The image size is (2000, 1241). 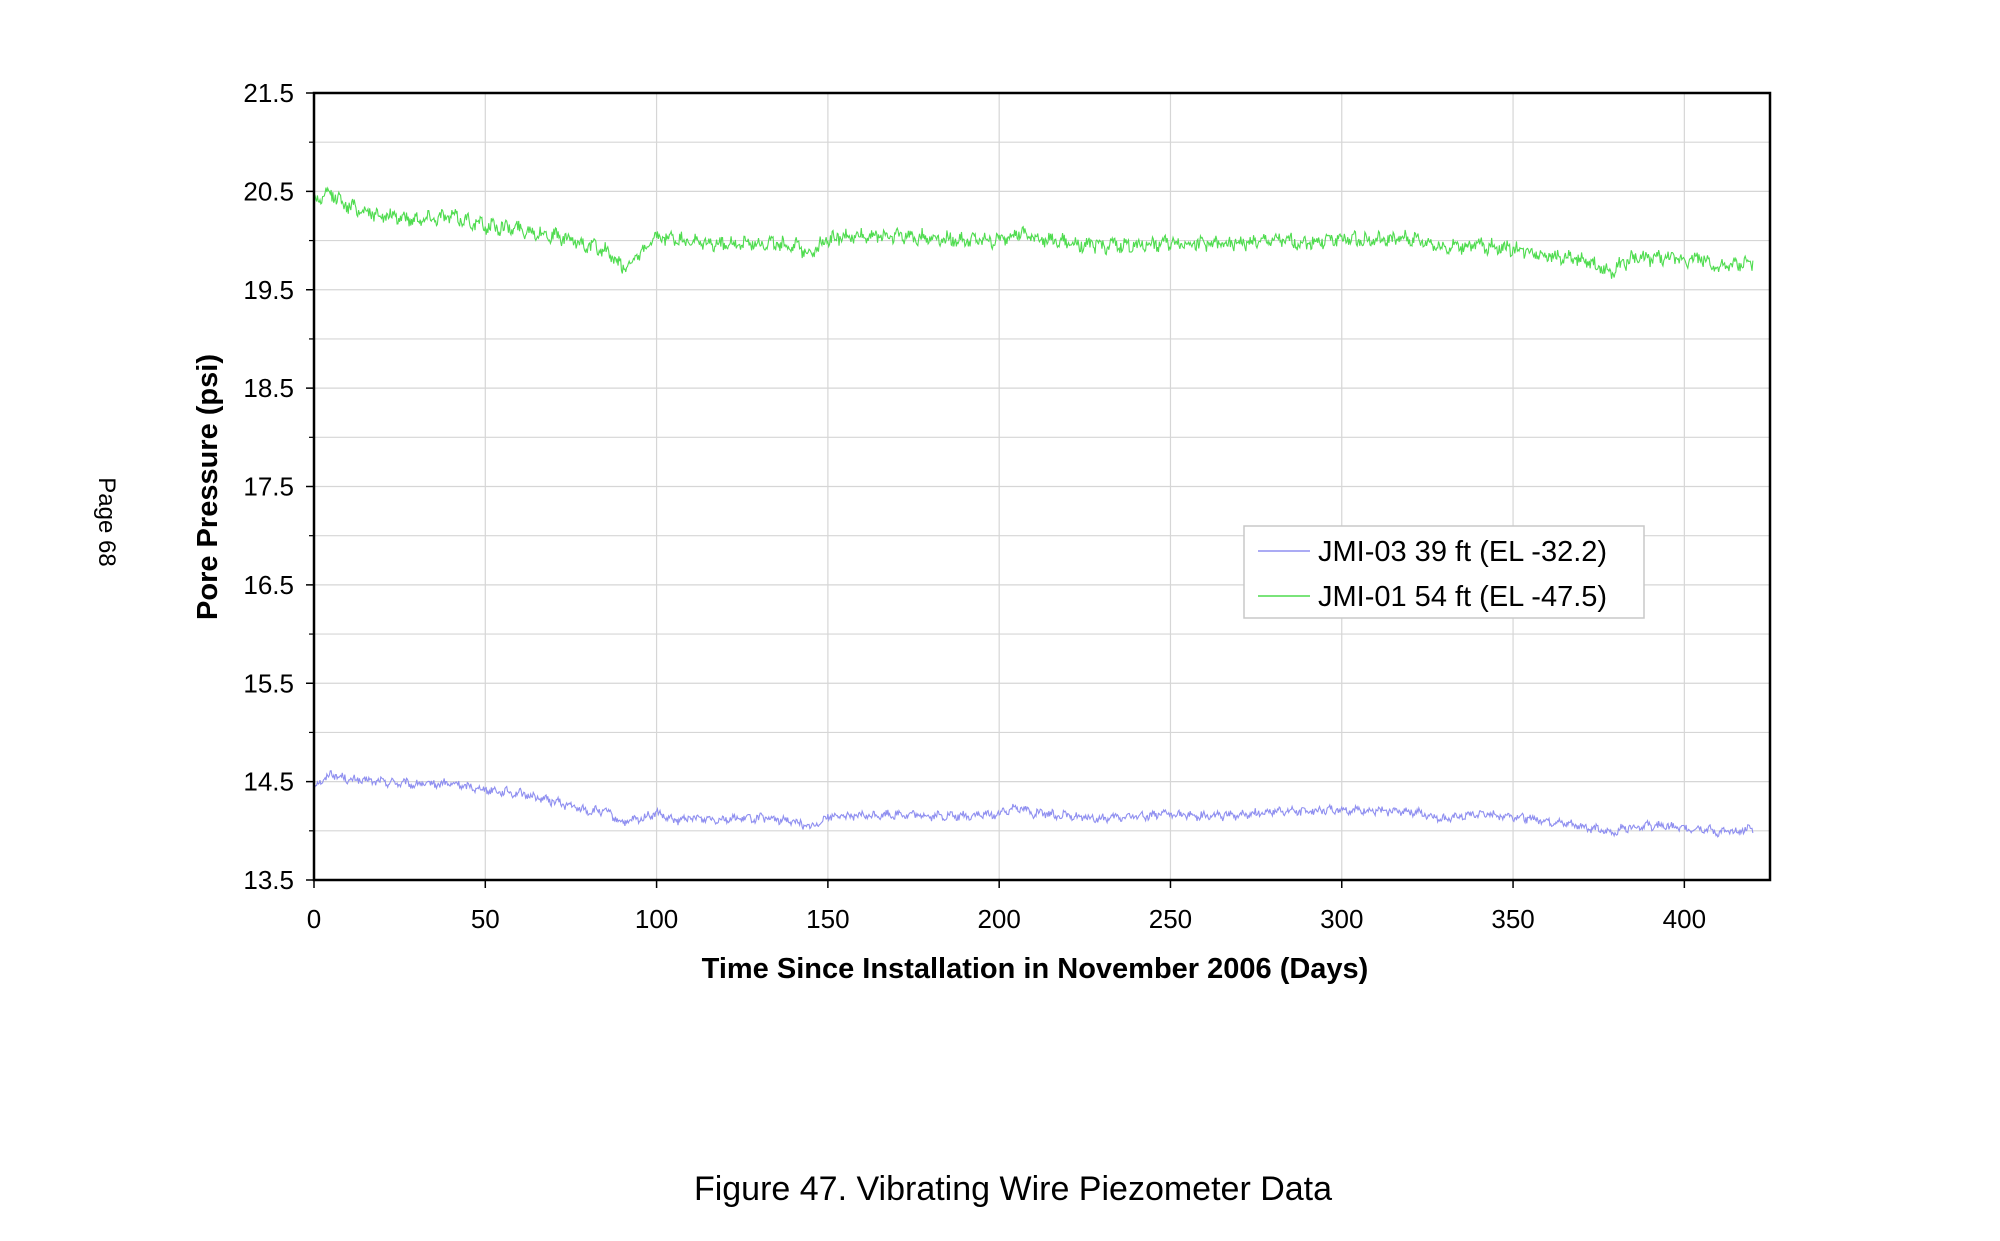 What do you see at coordinates (485, 919) in the screenshot?
I see `x-tick-label: 50` at bounding box center [485, 919].